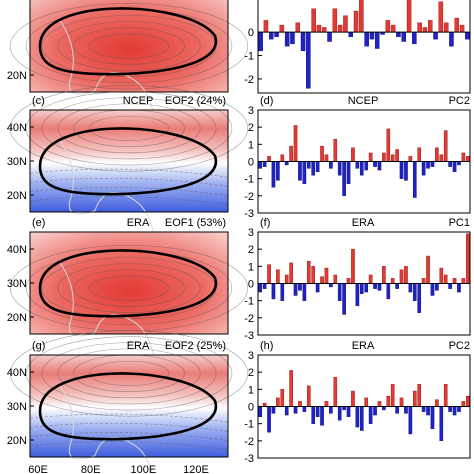  I want to click on pc-panel: 0 -1 -2, so click(357, 47).